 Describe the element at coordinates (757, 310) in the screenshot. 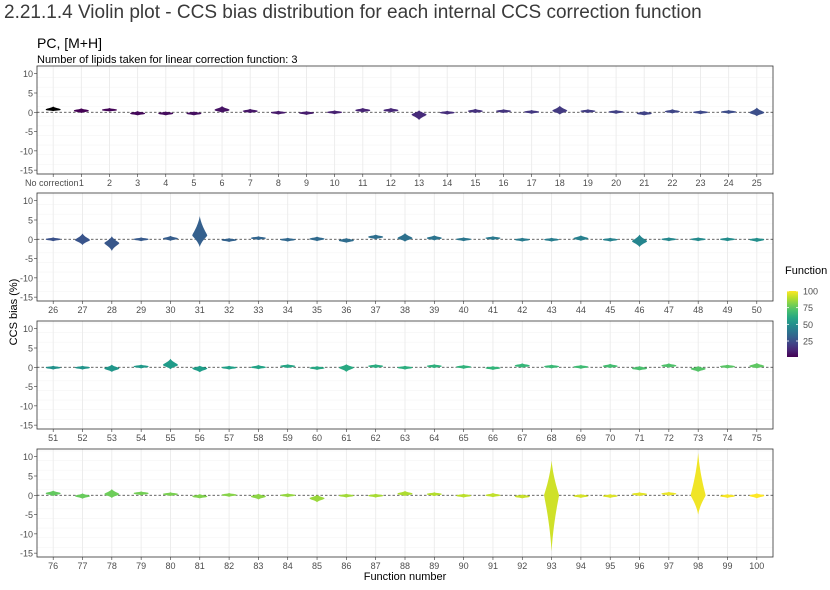

I see `x-tick-label: 50` at that location.